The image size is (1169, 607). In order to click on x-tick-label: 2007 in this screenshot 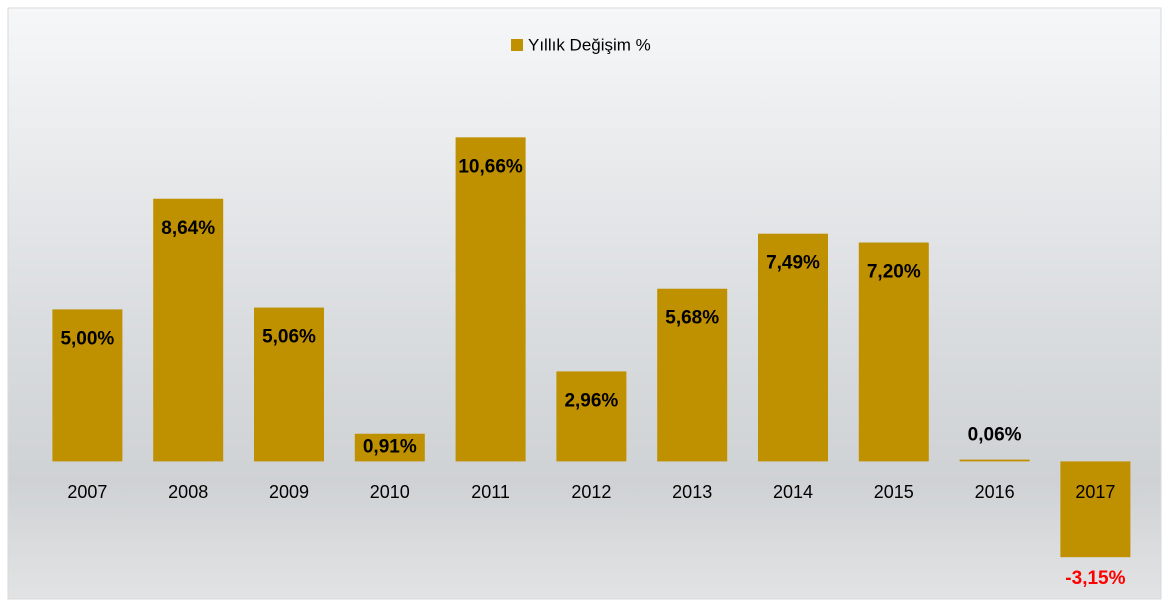, I will do `click(87, 492)`.